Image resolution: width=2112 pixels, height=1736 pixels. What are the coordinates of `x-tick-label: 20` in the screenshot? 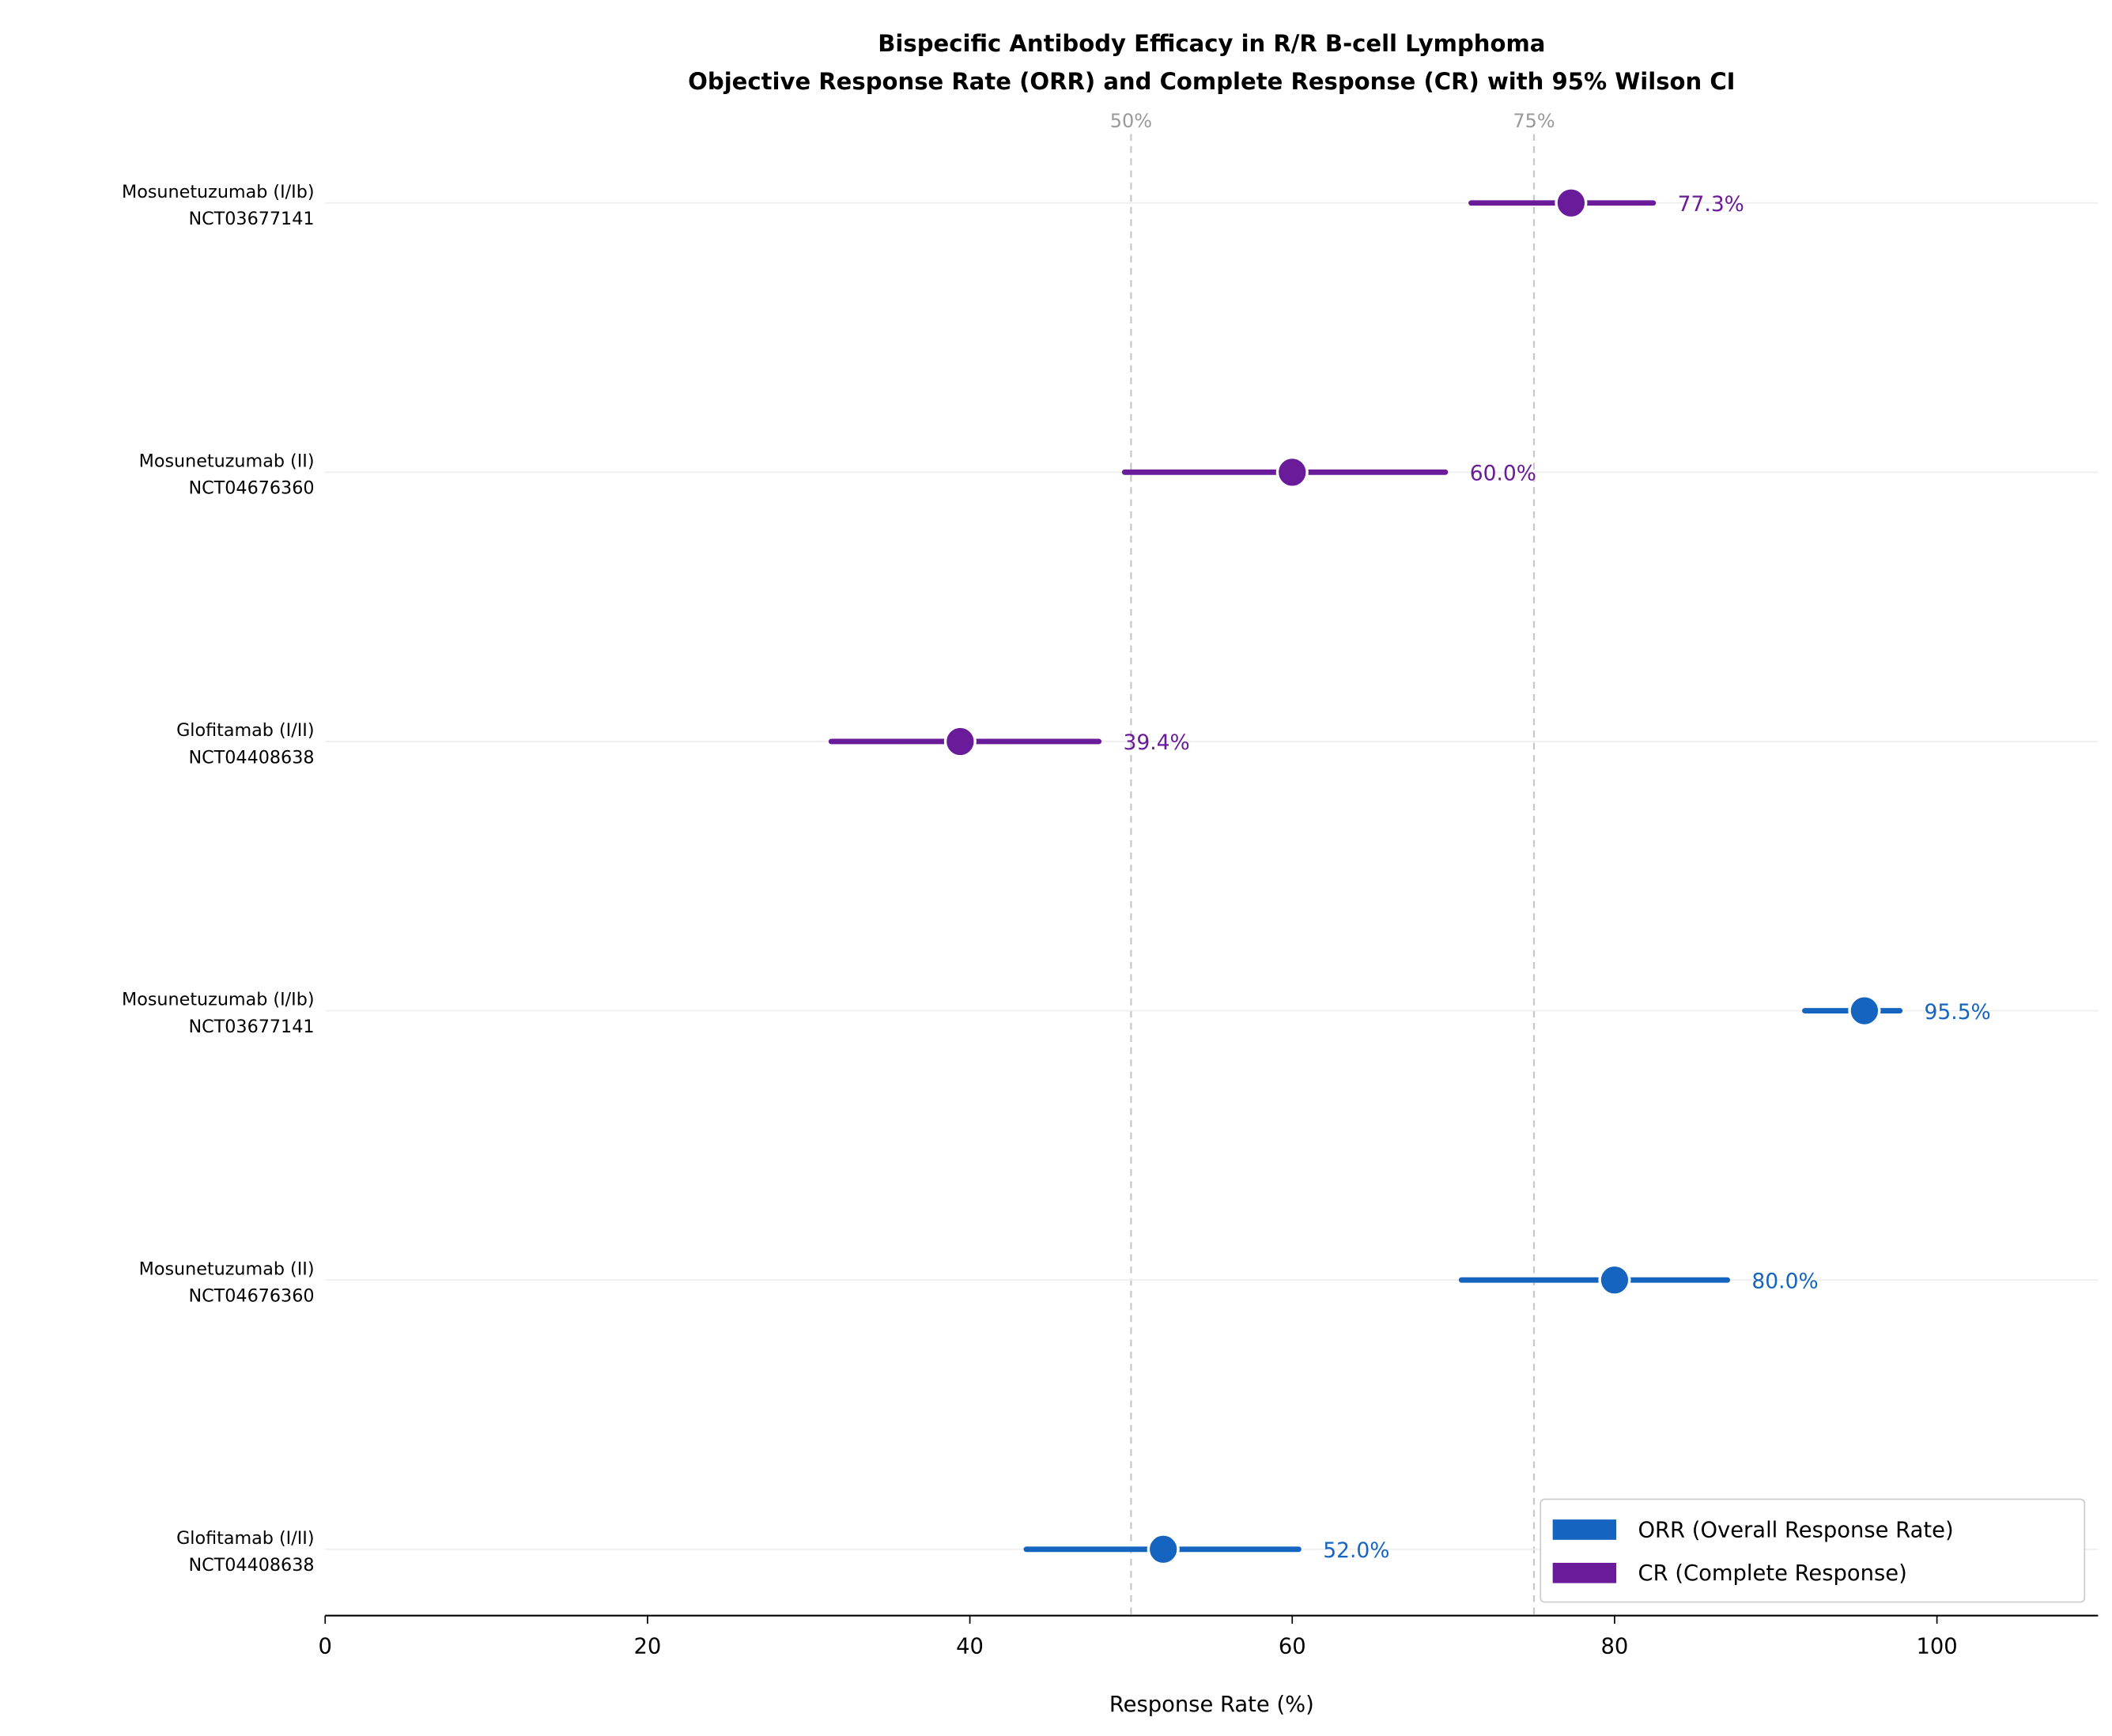 It's located at (647, 1647).